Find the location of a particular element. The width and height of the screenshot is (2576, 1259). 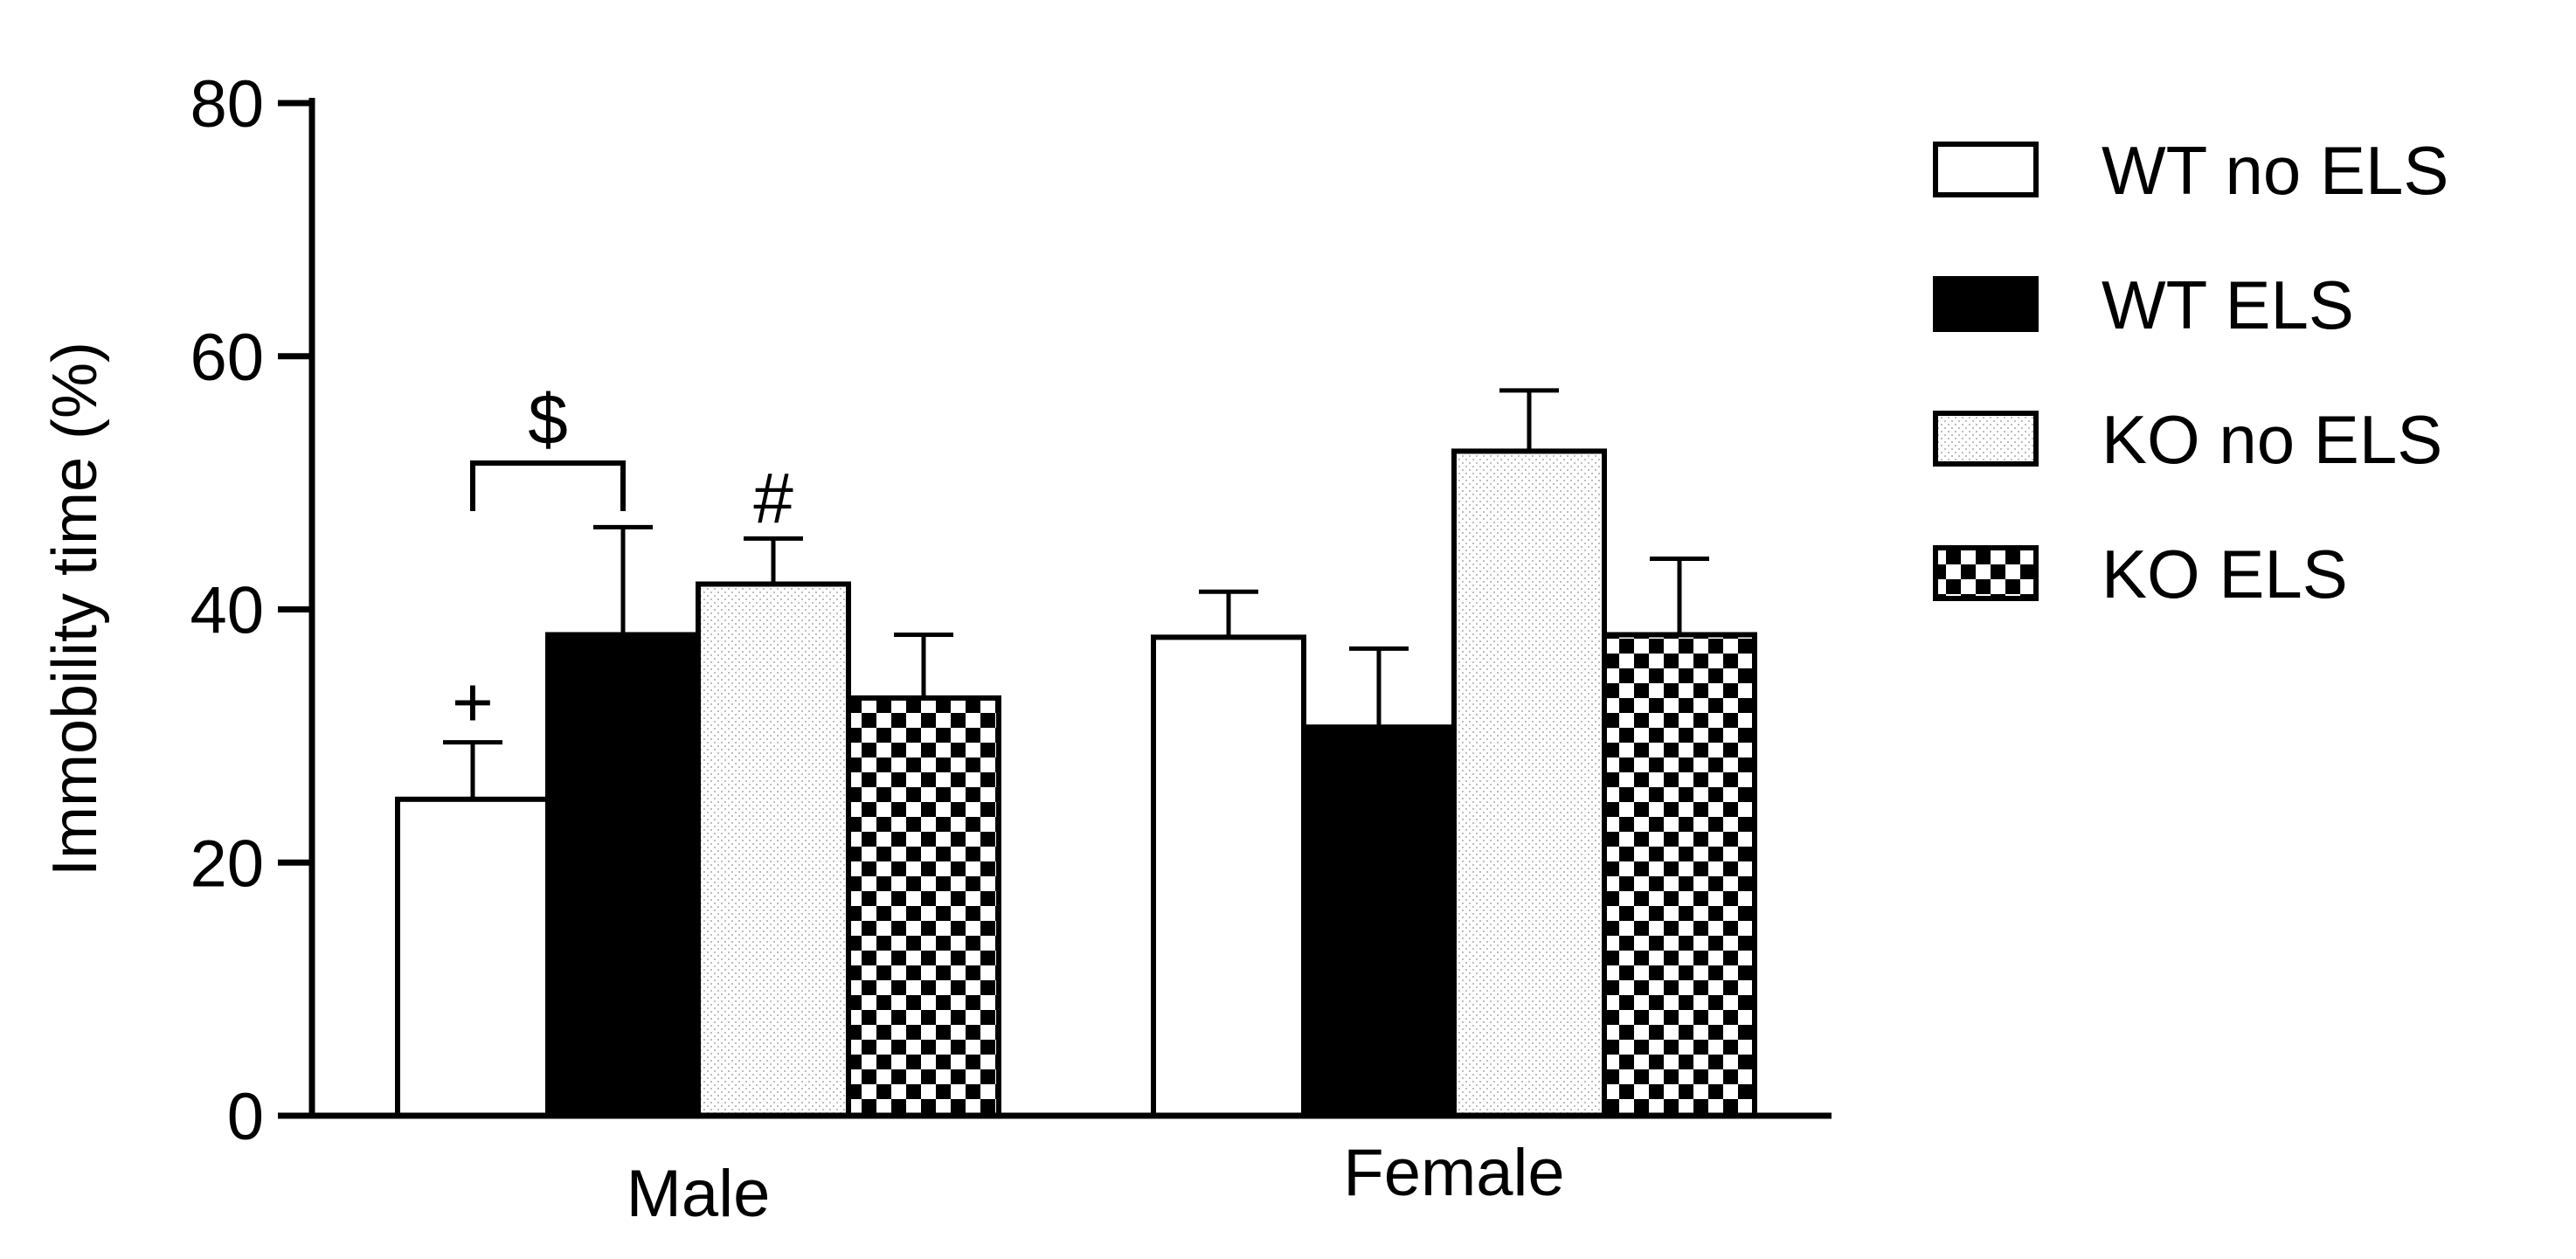

bar-male-ko-no-els is located at coordinates (773, 849).